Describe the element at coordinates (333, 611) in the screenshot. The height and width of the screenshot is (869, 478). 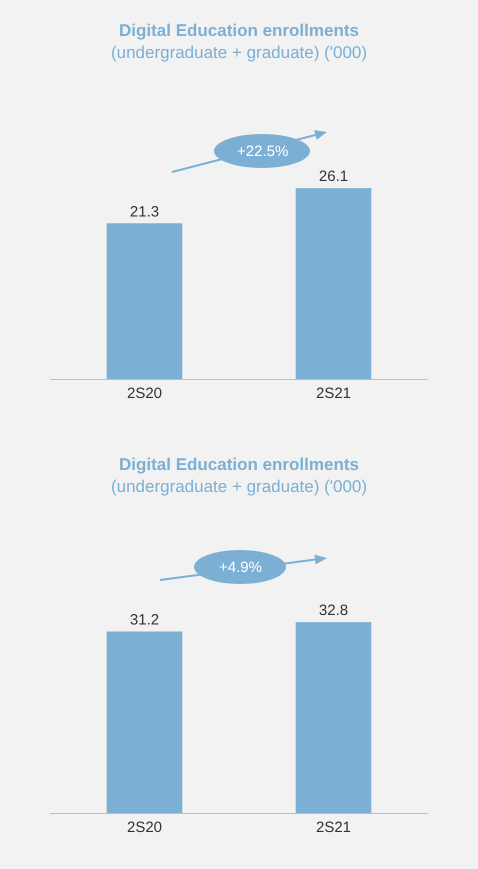
I see `data-label: 32.8` at that location.